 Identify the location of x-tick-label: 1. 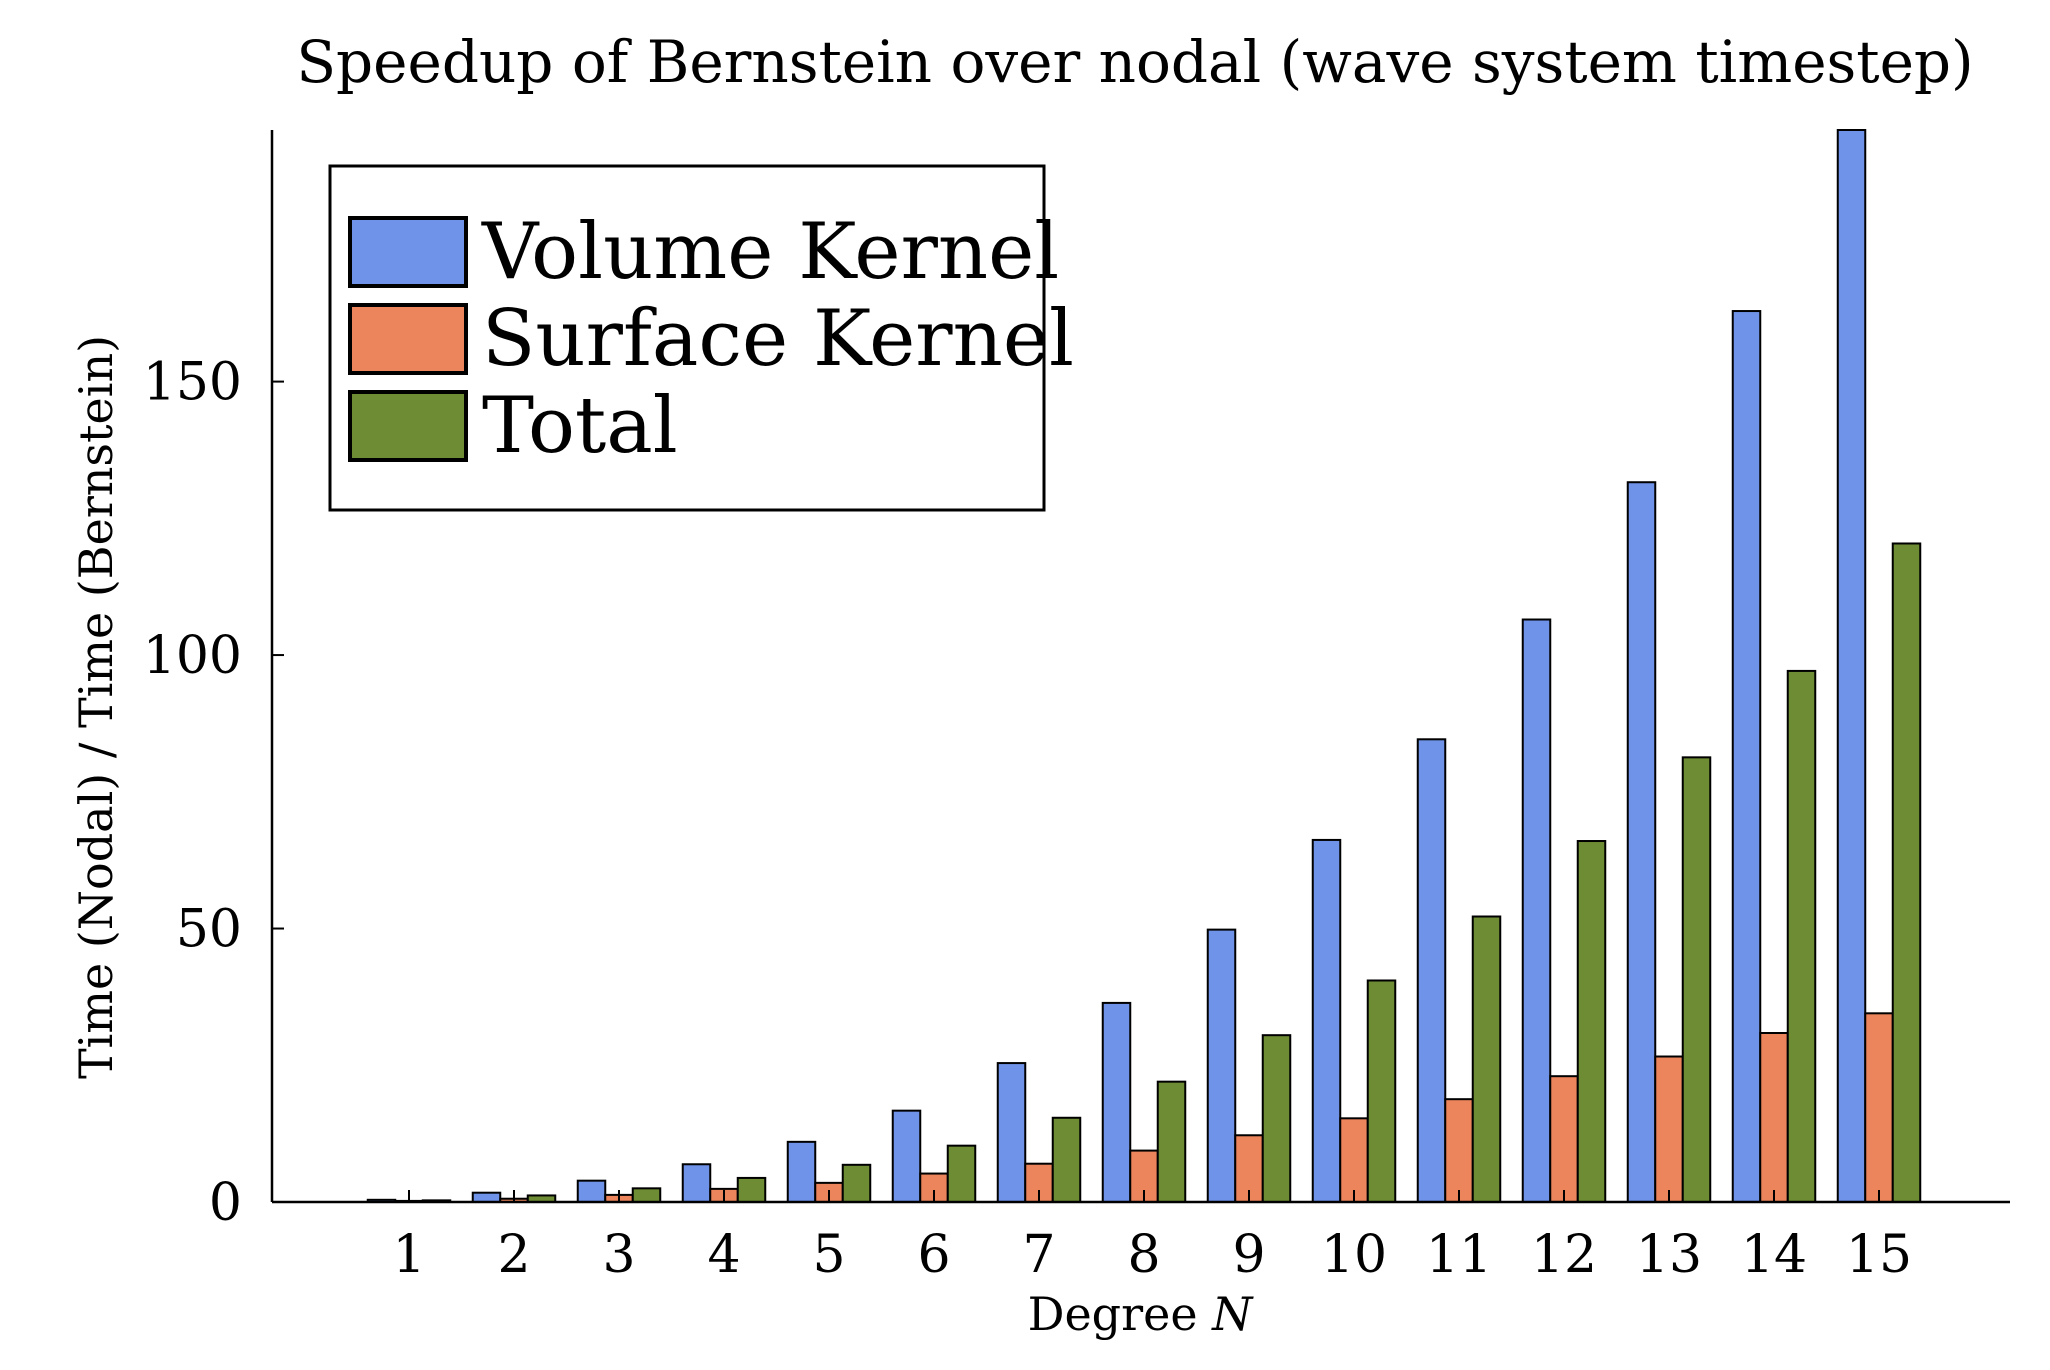
(408, 1255).